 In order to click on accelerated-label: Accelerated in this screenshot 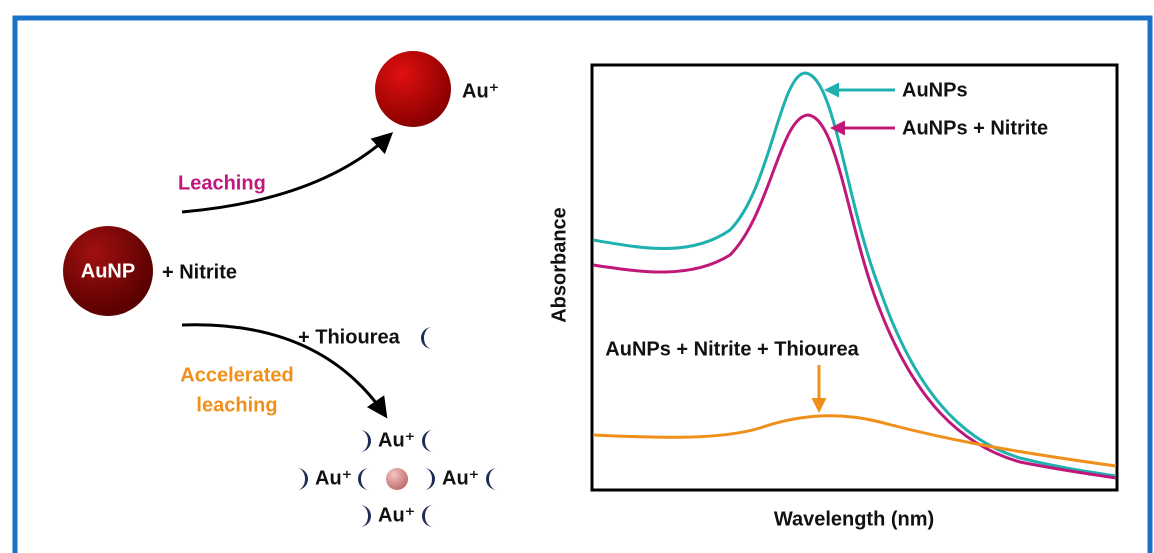, I will do `click(236, 375)`.